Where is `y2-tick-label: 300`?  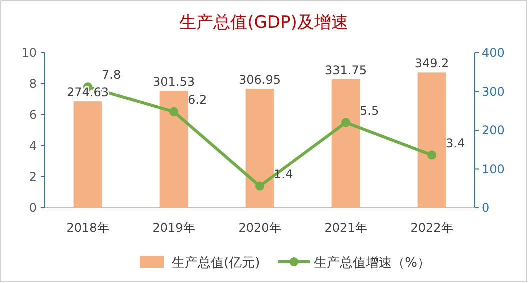 y2-tick-label: 300 is located at coordinates (493, 91).